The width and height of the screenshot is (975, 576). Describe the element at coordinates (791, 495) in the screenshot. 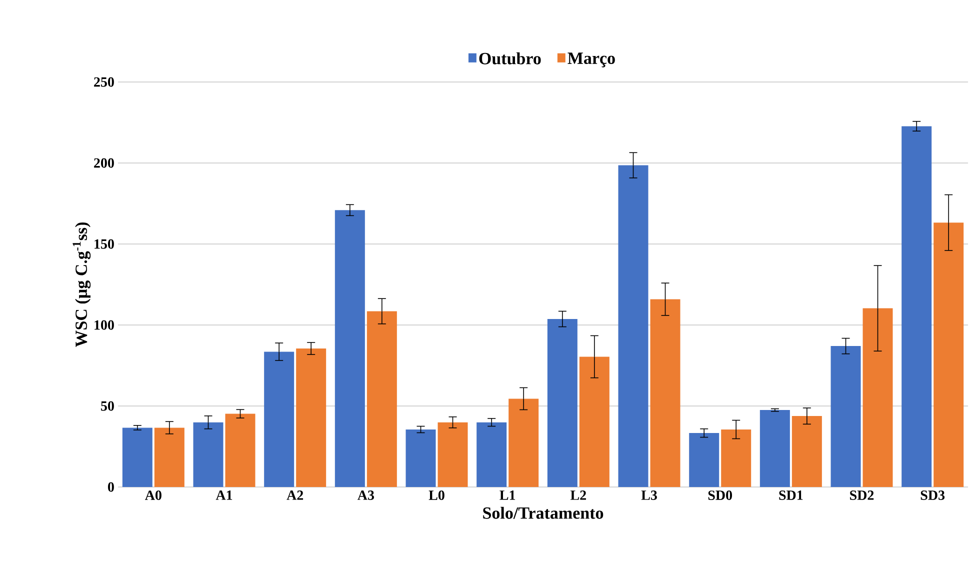

I see `x-tick-label: SD1` at that location.